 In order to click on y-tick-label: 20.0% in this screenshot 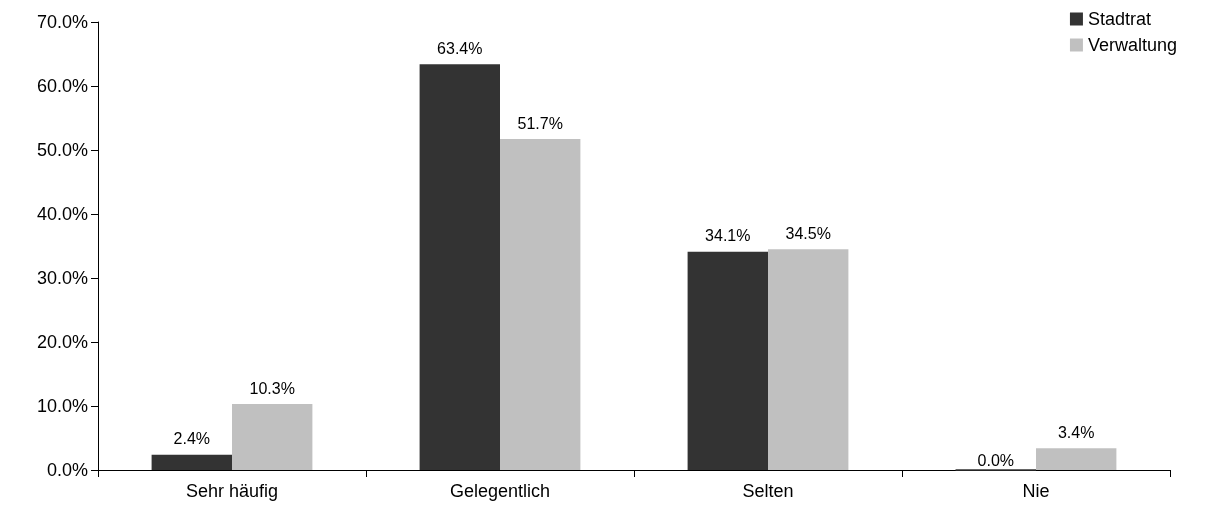, I will do `click(62, 342)`.